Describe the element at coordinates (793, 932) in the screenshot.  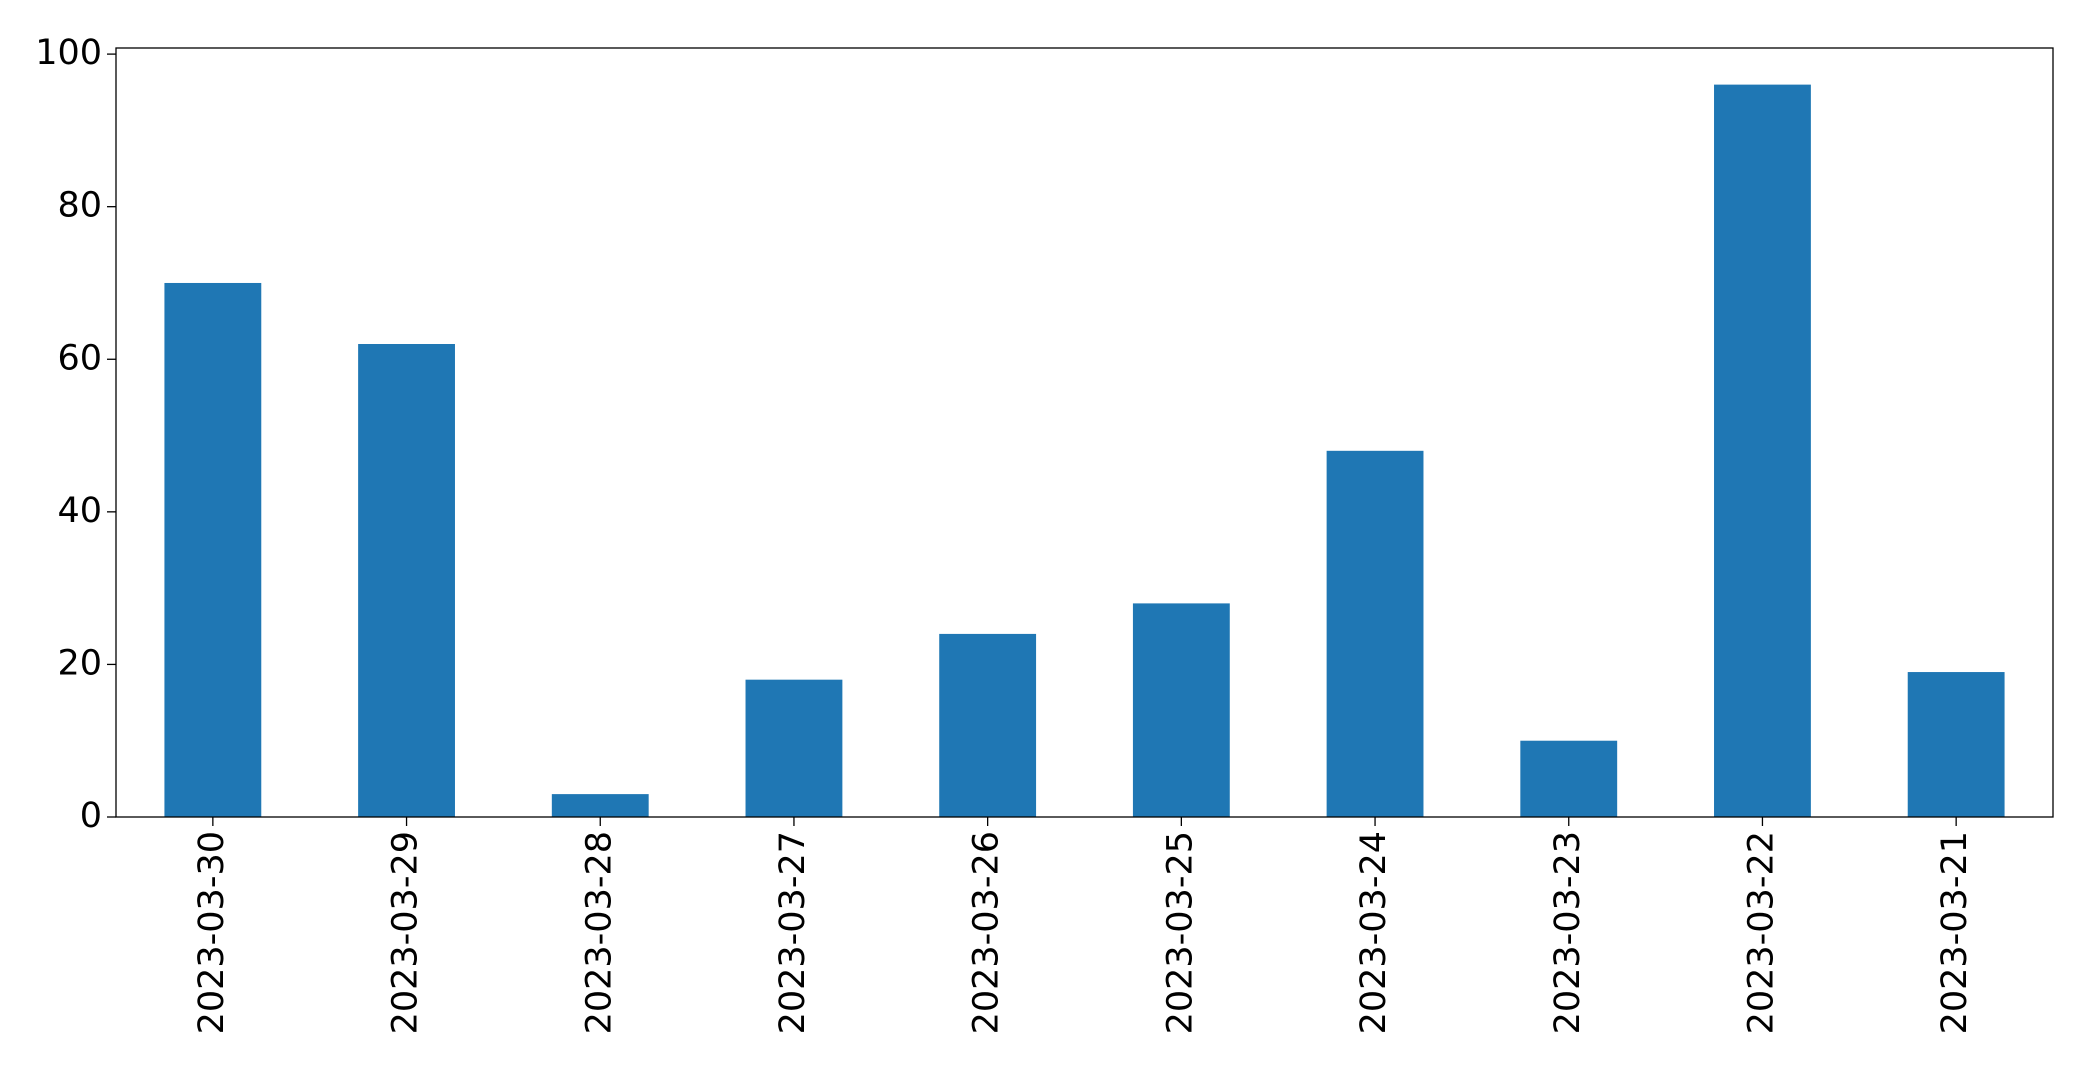
I see `x-tick-label: 2023-03-27` at that location.